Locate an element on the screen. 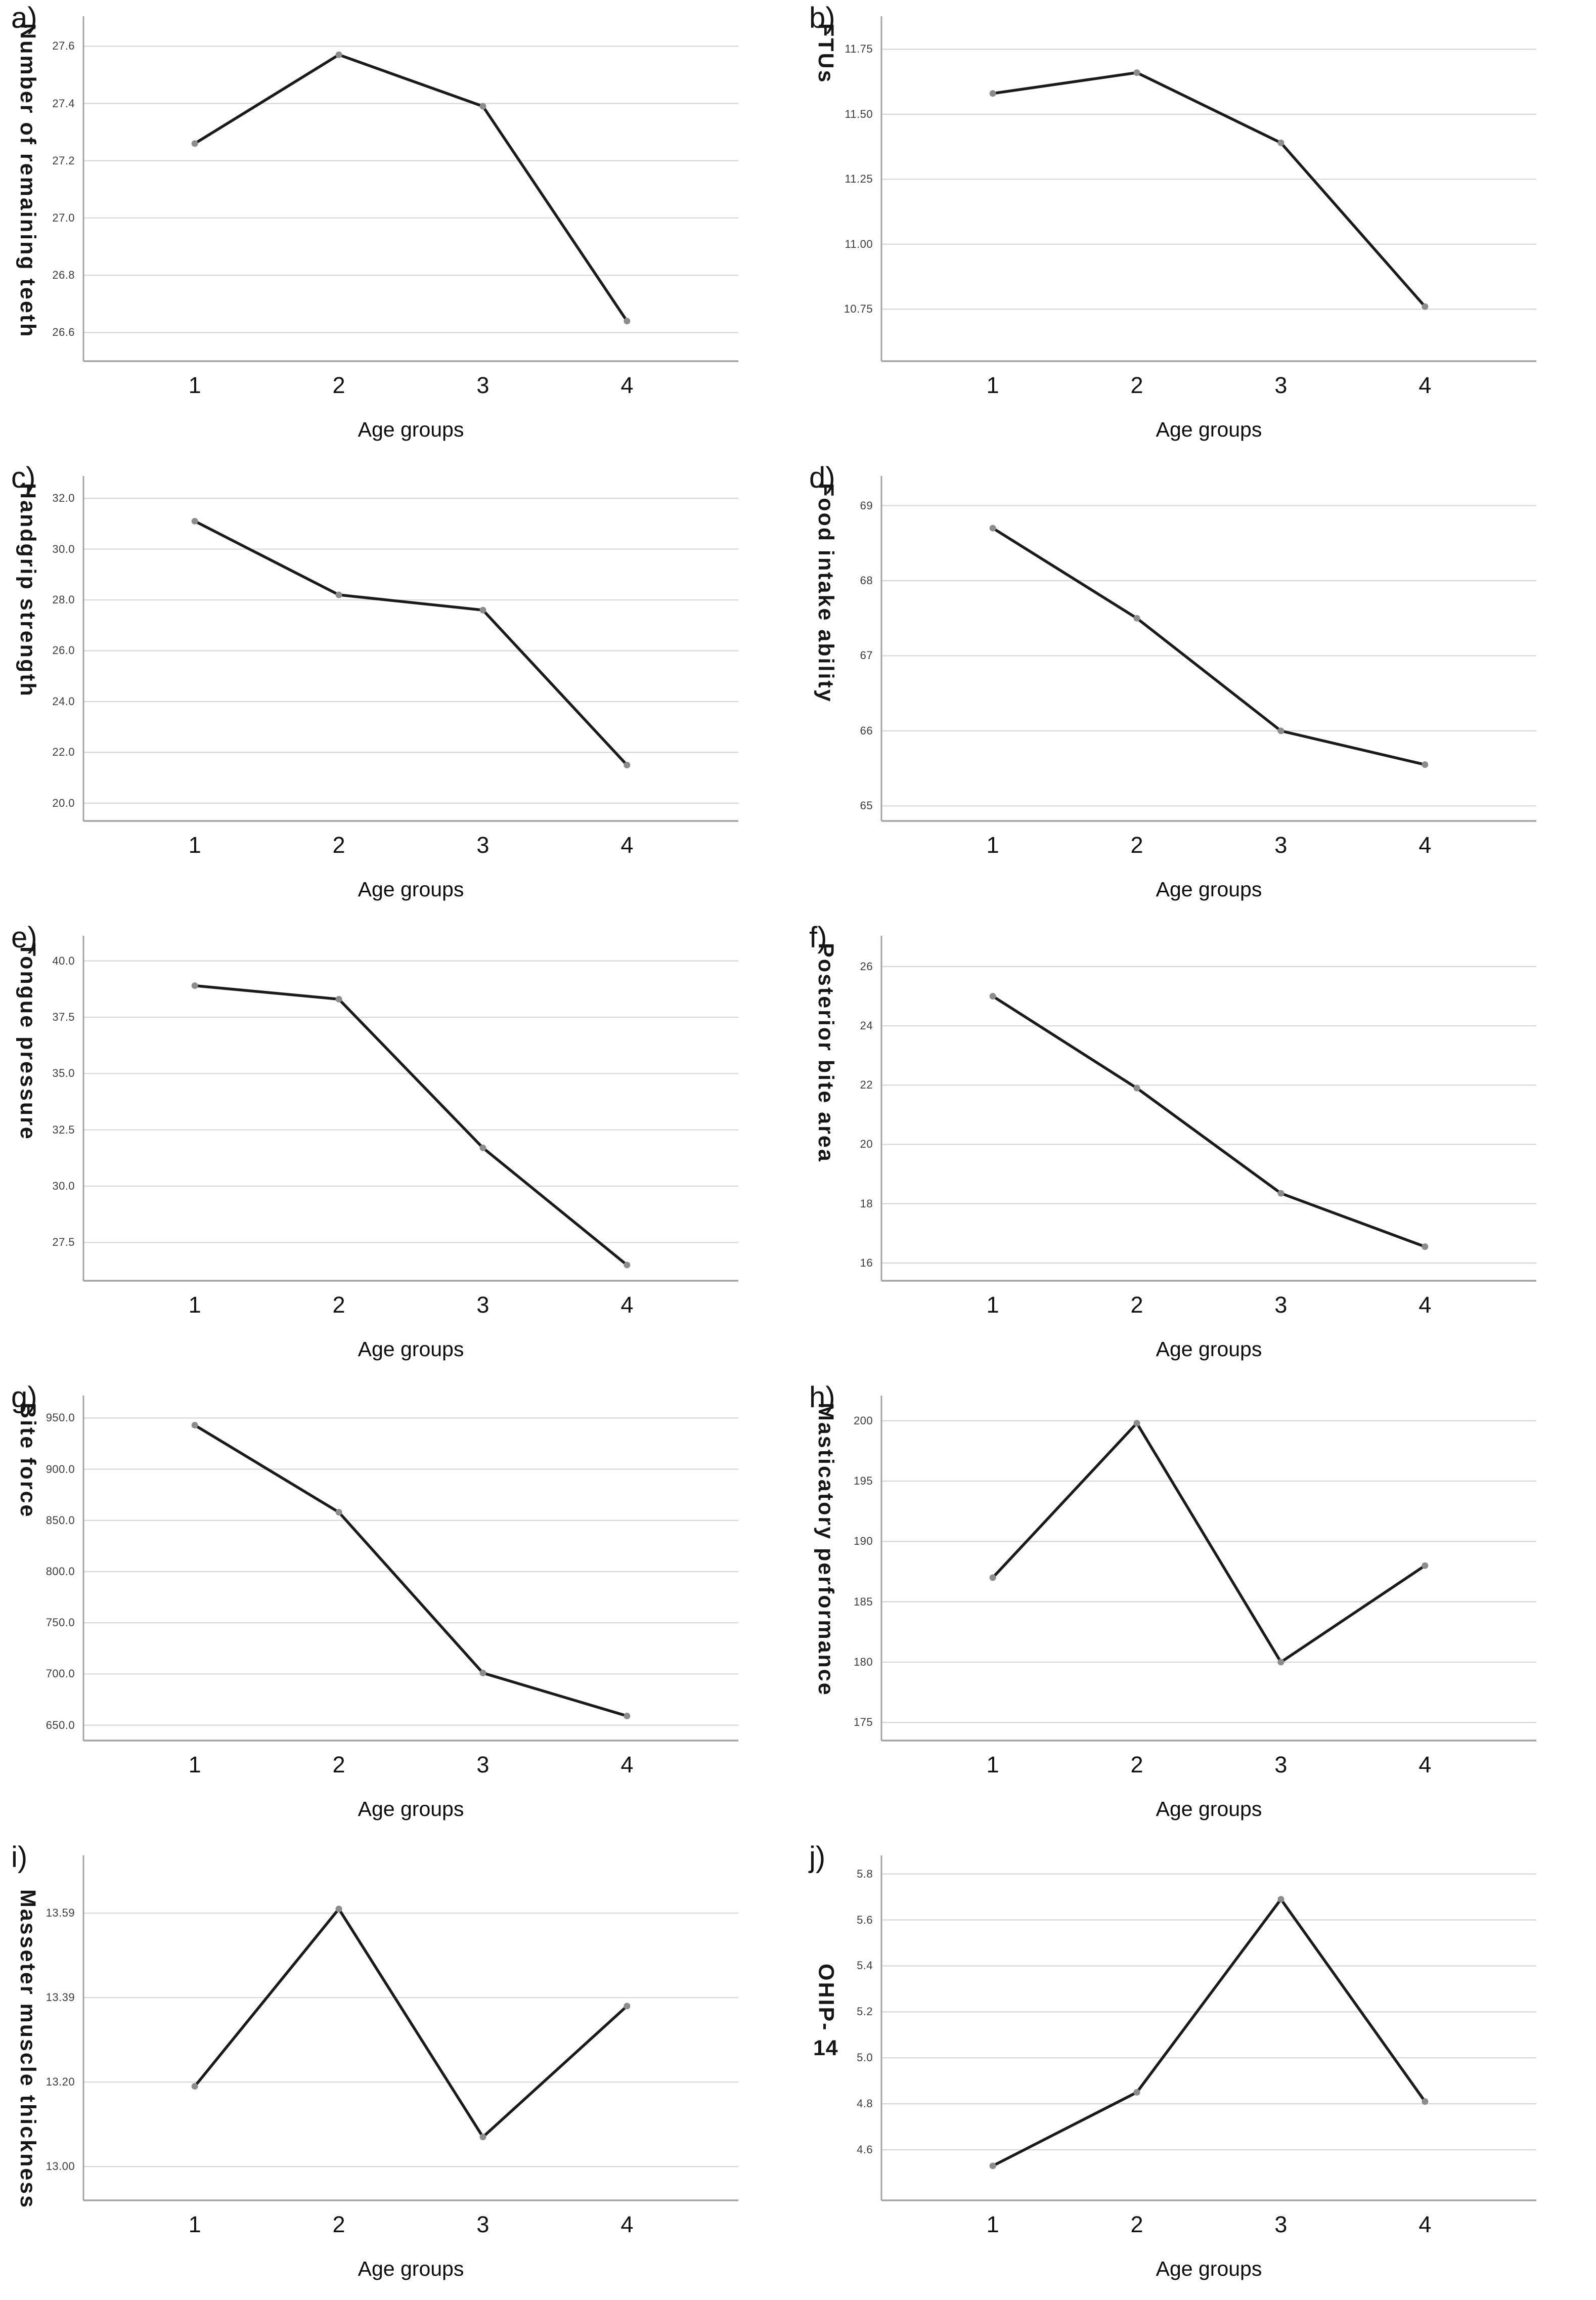 The image size is (1596, 2300). panel-letter-f: f) is located at coordinates (818, 937).